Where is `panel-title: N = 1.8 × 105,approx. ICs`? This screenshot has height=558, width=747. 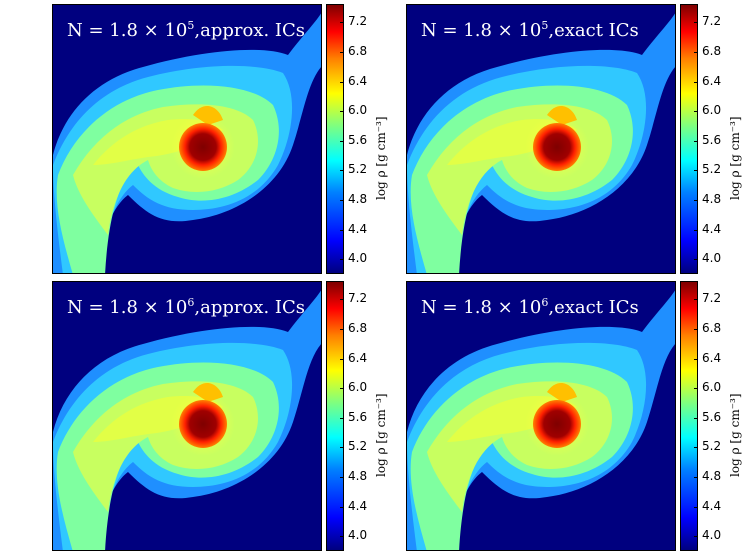
panel-title: N = 1.8 × 105,approx. ICs is located at coordinates (186, 30).